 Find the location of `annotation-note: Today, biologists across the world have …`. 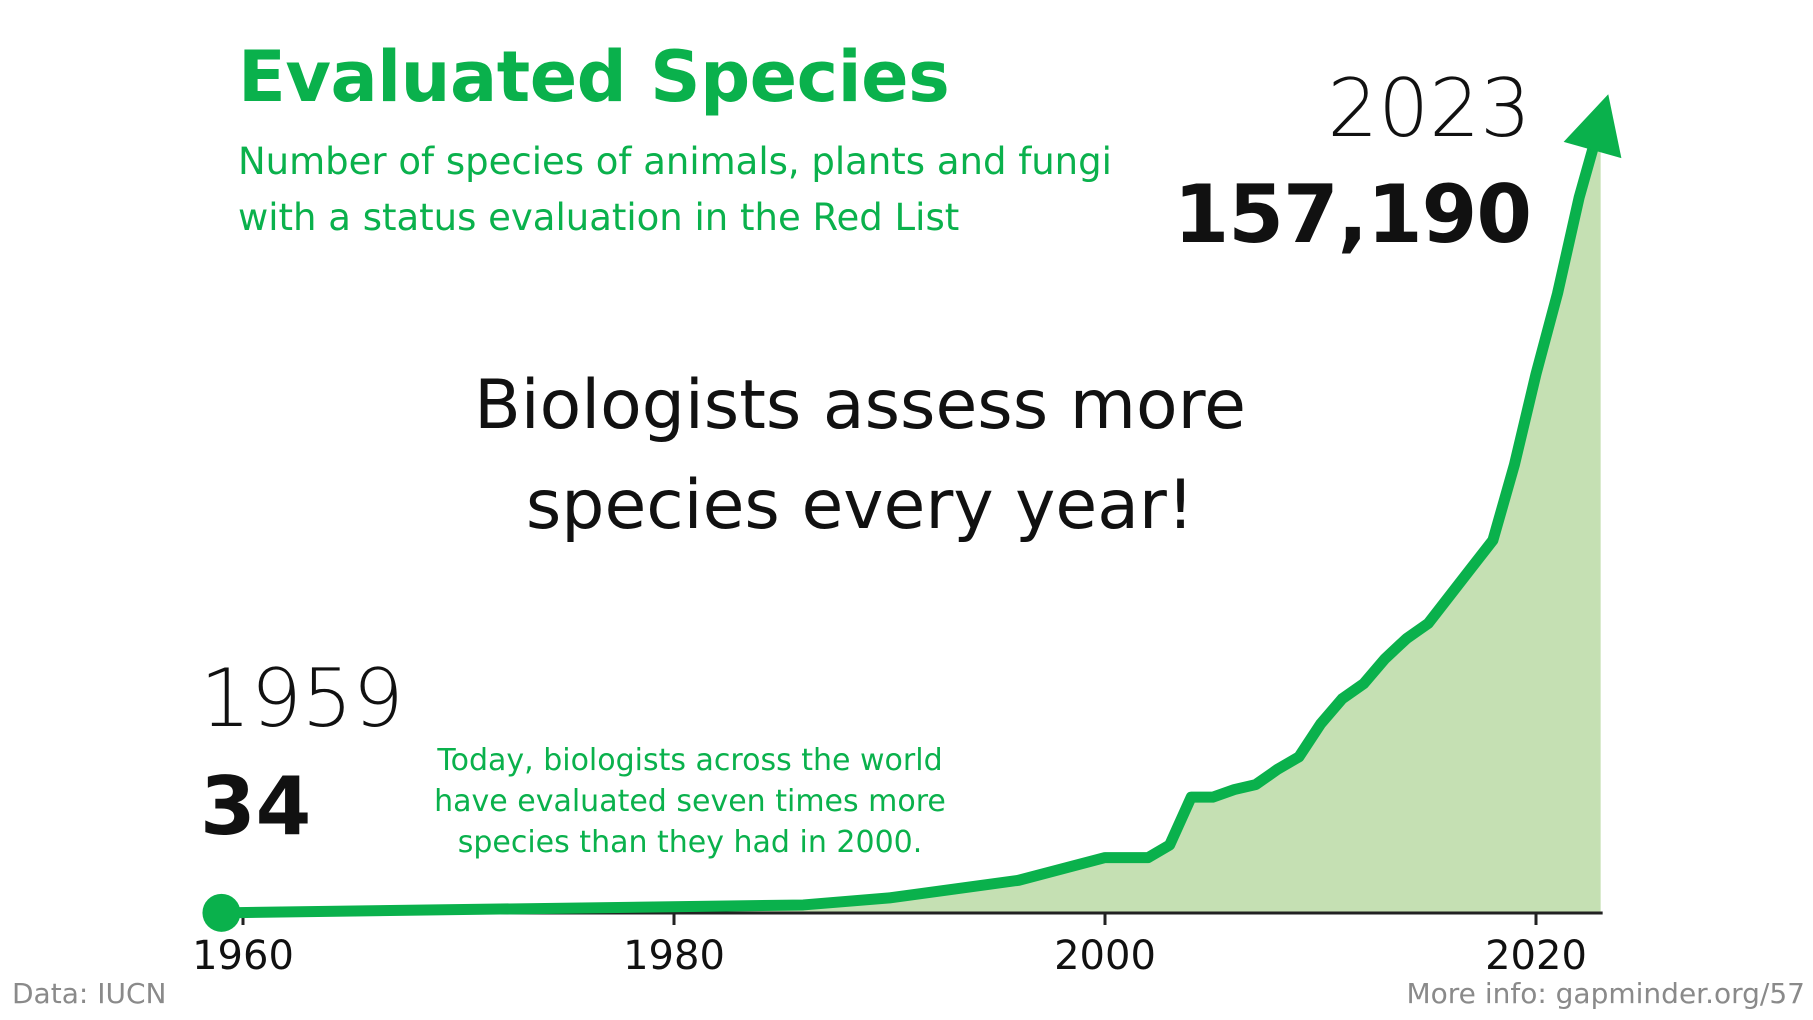

annotation-note: Today, biologists across the world have … is located at coordinates (690, 801).